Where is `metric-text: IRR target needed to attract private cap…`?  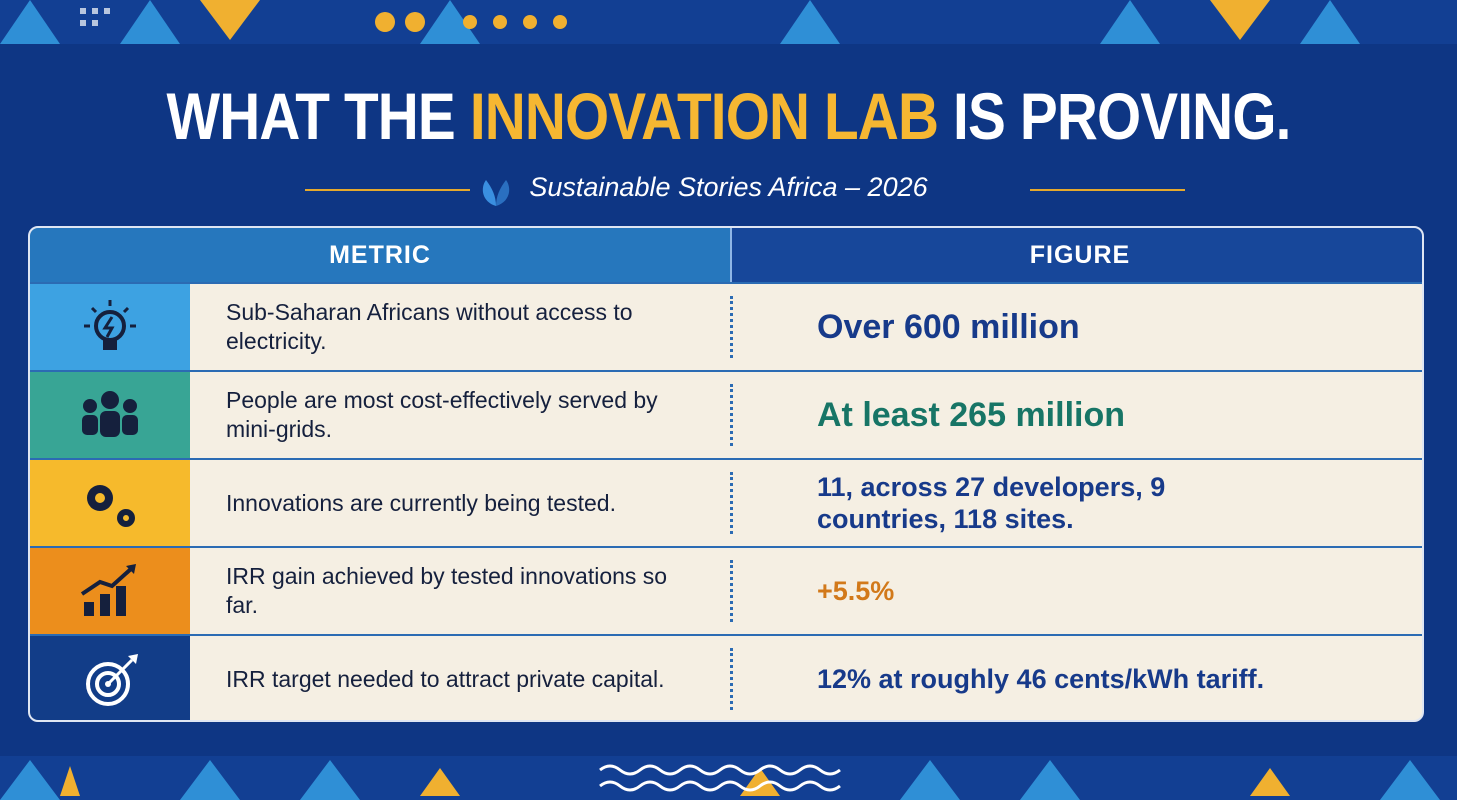 metric-text: IRR target needed to attract private cap… is located at coordinates (445, 678).